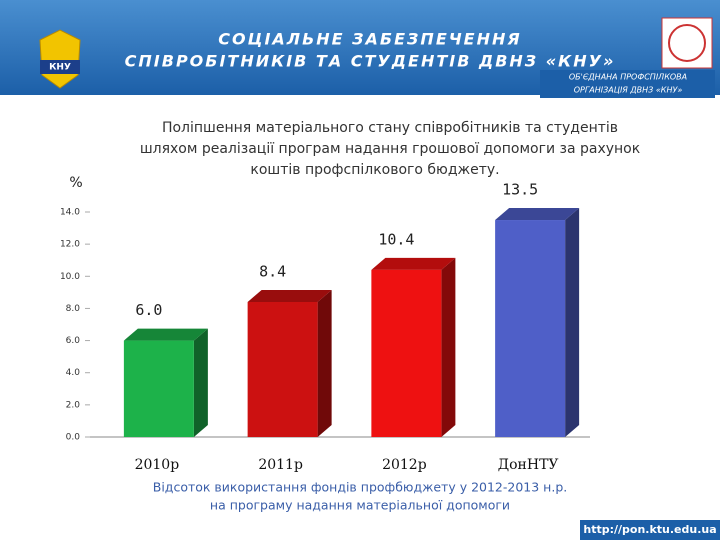 This screenshot has width=720, height=540. Describe the element at coordinates (628, 77) in the screenshot. I see `org-name: ОБ'ЄДНАНА ПРОФСПІЛКОВА` at that location.